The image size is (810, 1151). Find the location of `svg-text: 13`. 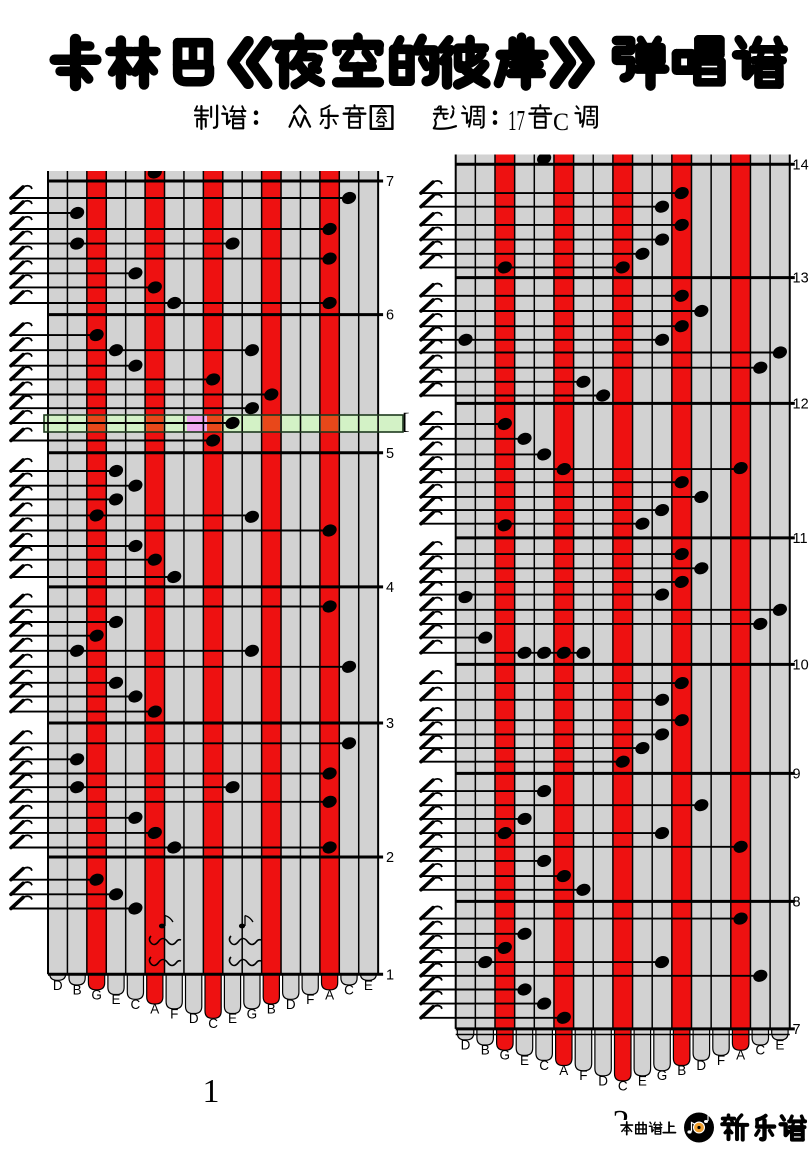

svg-text: 13 is located at coordinates (801, 279).